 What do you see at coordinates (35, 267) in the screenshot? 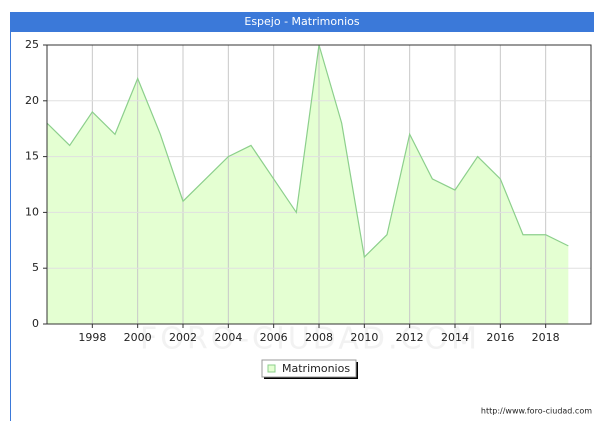
I see `y-tick-label: 5` at bounding box center [35, 267].